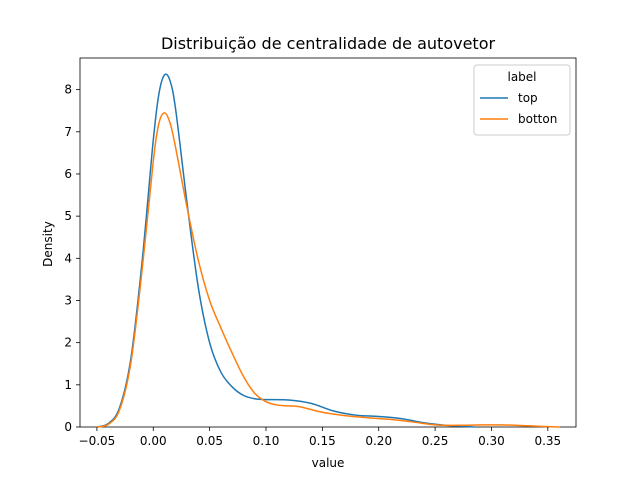 The height and width of the screenshot is (480, 640). I want to click on y-tick-label: 4, so click(68, 258).